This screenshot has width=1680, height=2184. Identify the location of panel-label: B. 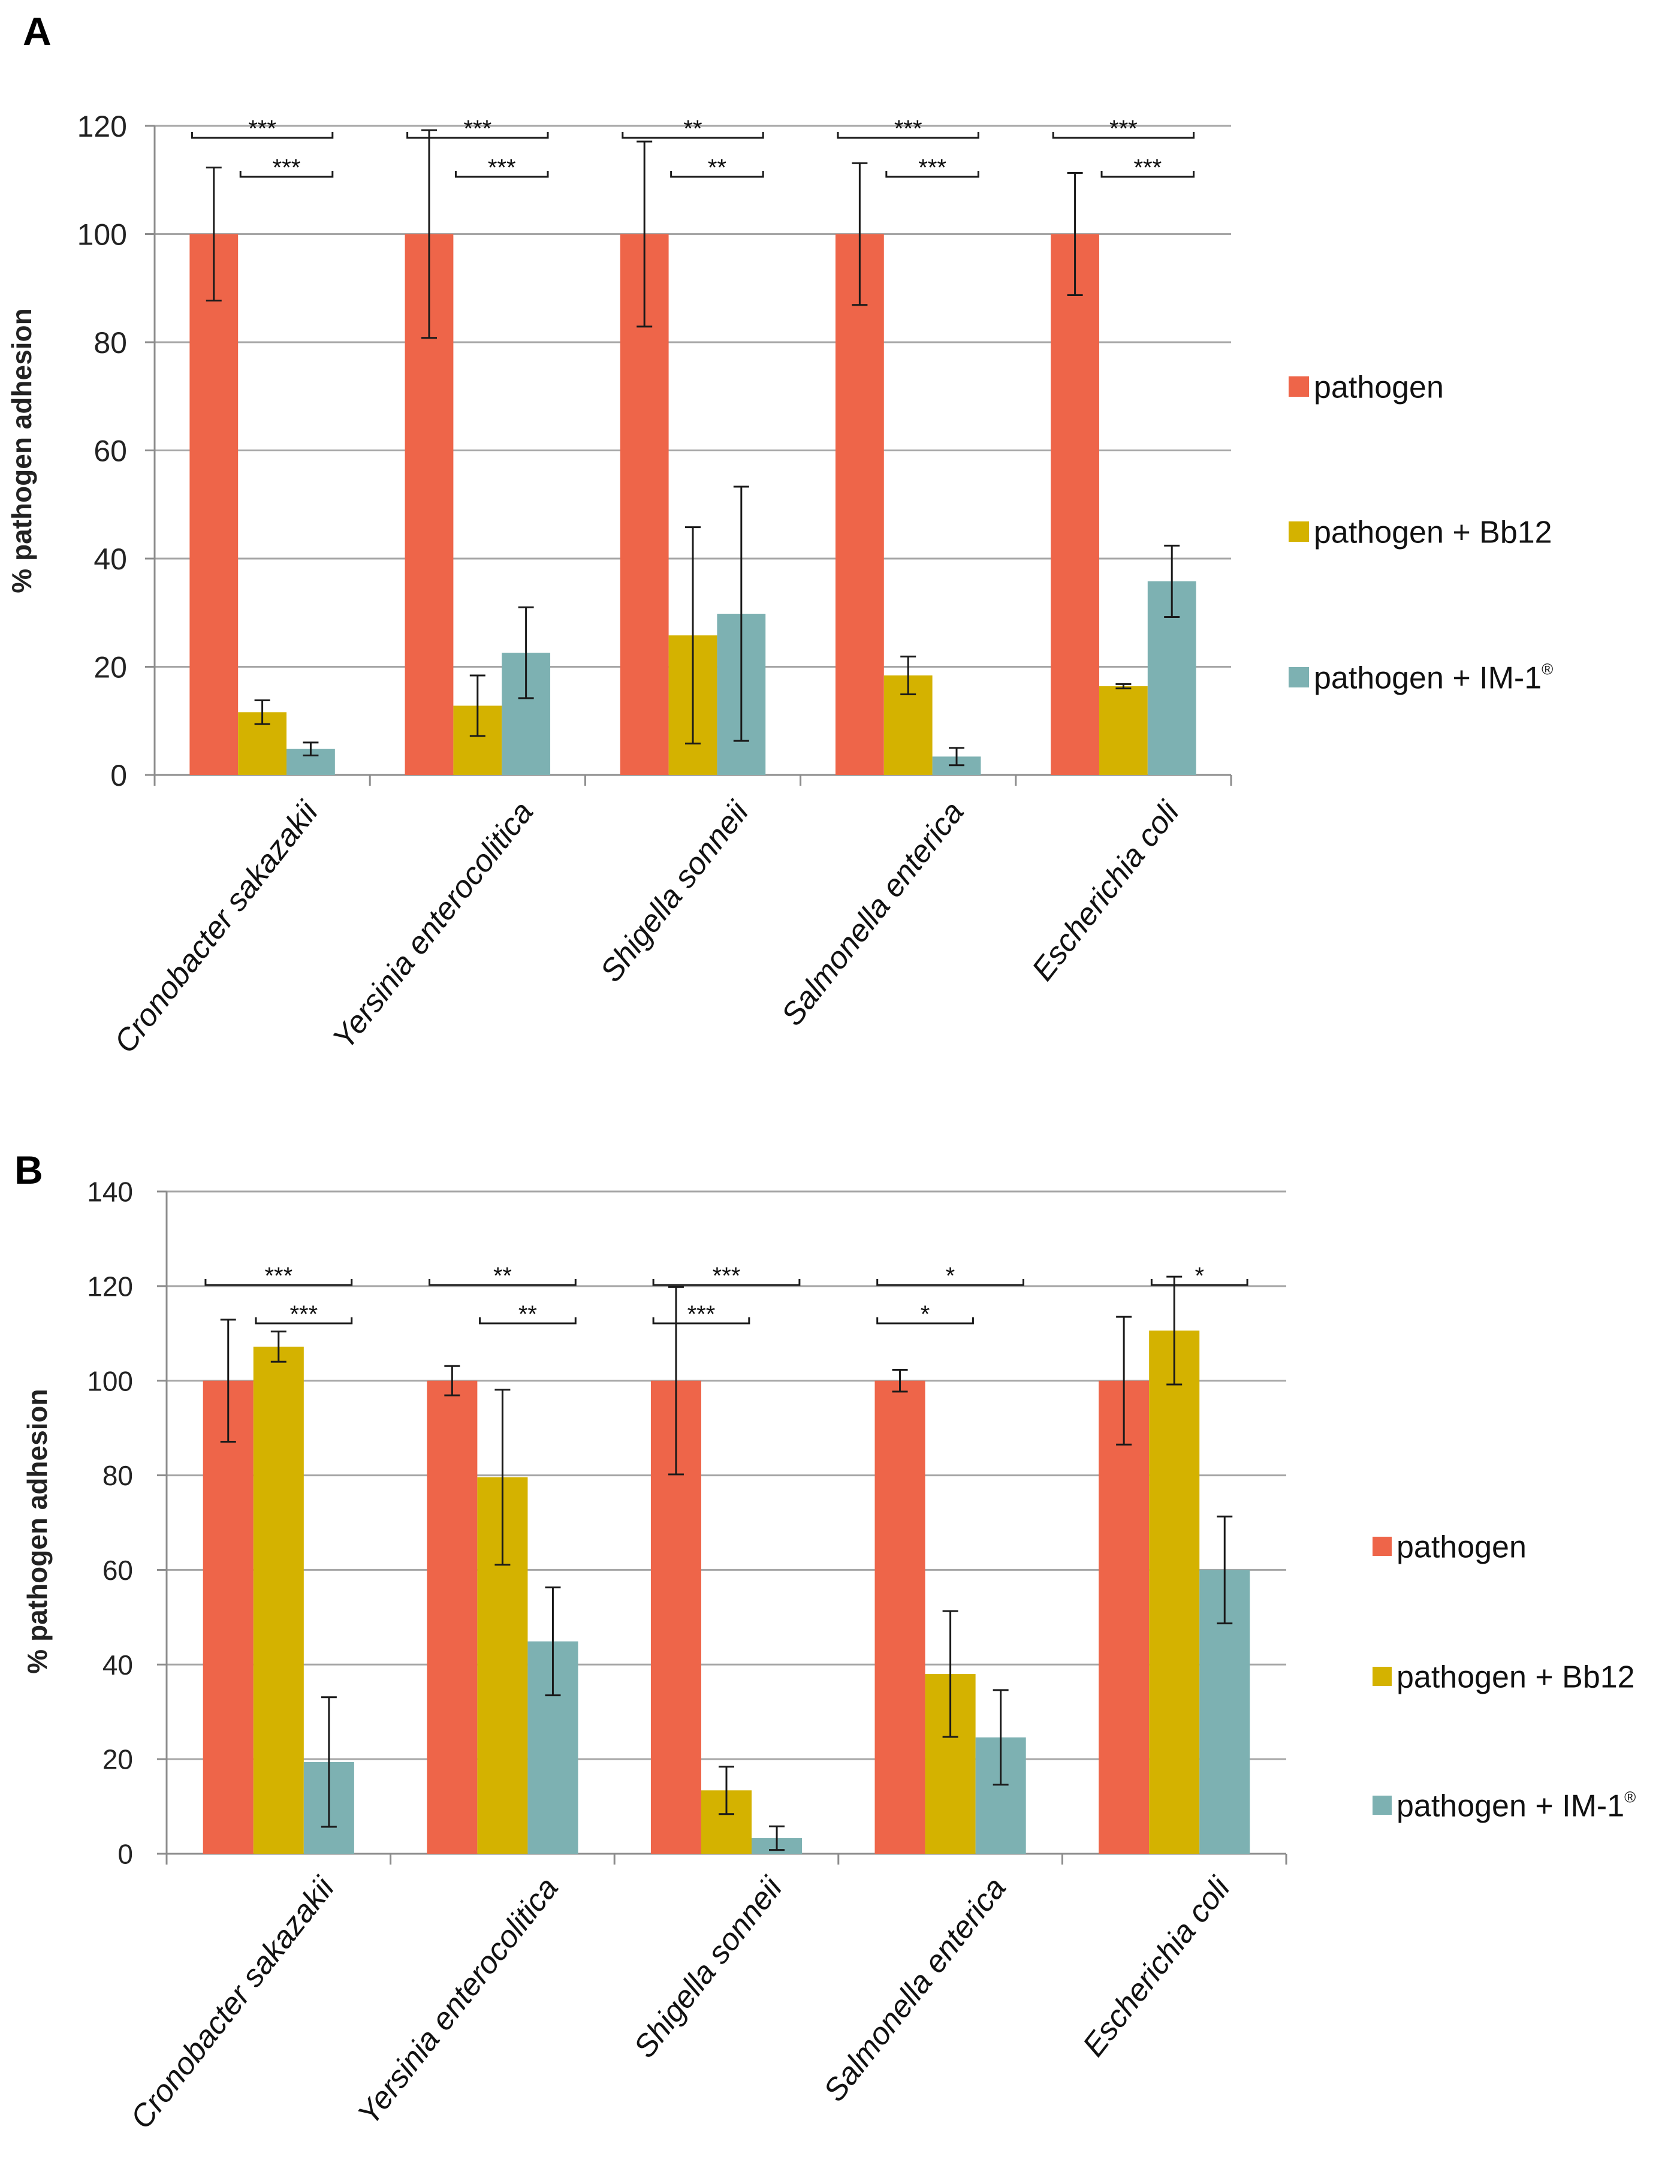
(28, 1170).